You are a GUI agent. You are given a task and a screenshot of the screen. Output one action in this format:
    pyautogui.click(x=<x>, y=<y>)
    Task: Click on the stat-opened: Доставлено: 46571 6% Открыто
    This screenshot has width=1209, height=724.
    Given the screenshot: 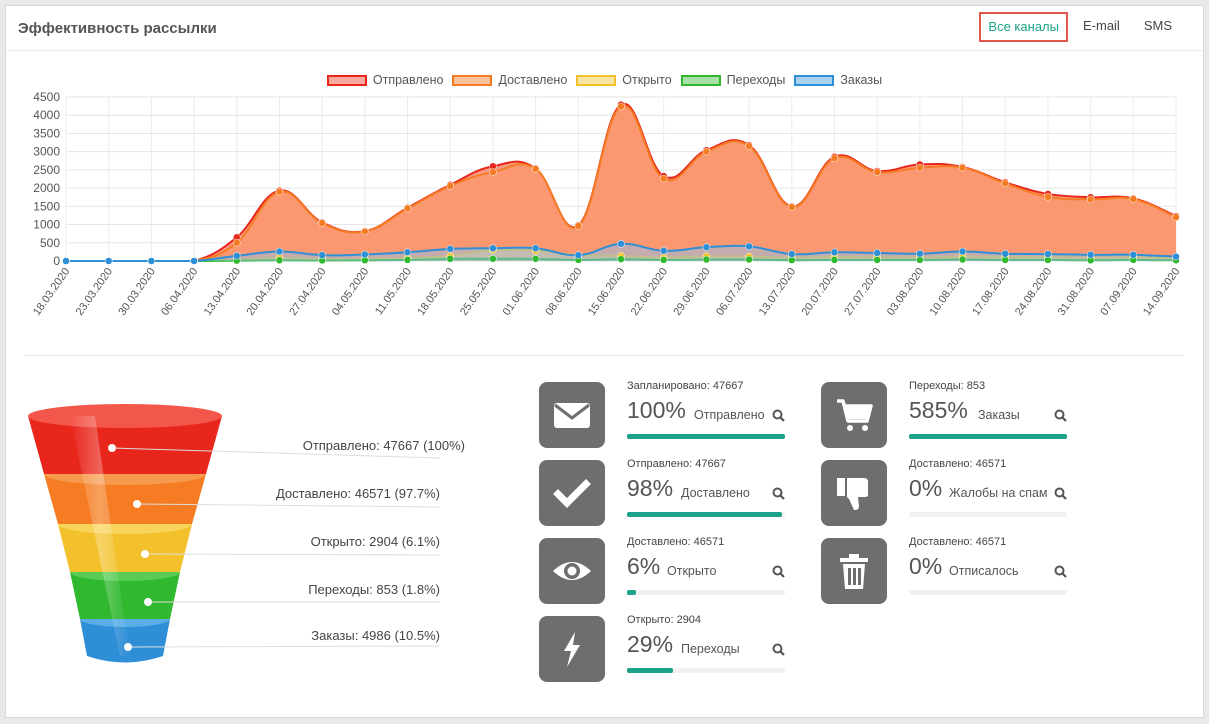 What is the action you would take?
    pyautogui.click(x=669, y=570)
    